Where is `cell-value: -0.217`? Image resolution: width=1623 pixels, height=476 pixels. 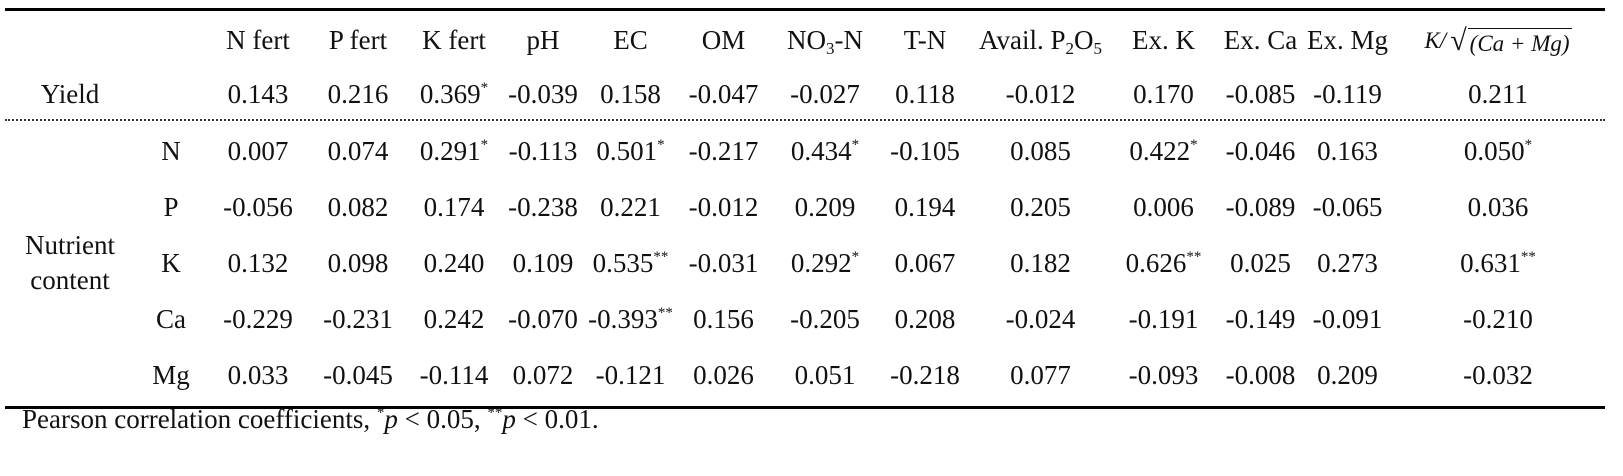 cell-value: -0.217 is located at coordinates (723, 150).